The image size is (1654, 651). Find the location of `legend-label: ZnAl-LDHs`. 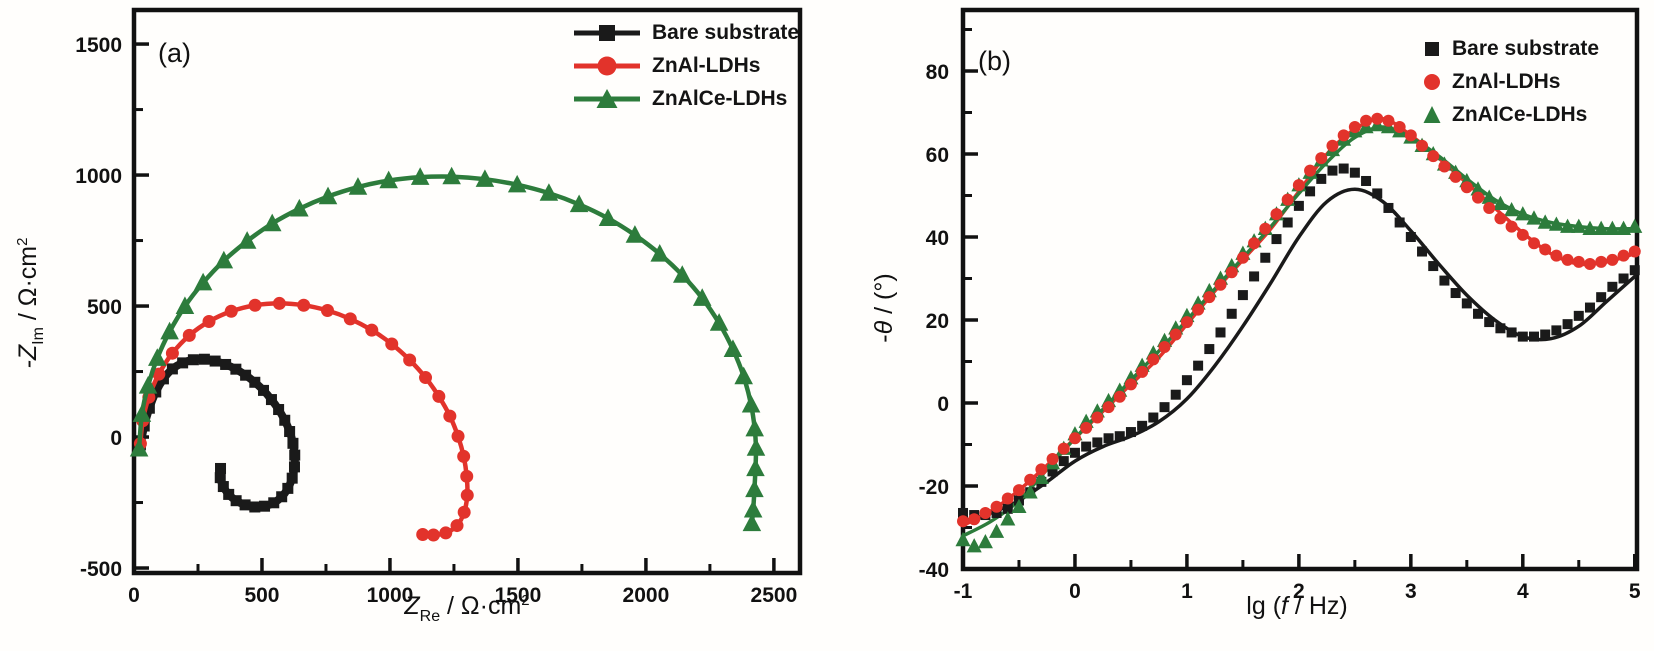

legend-label: ZnAl-LDHs is located at coordinates (1506, 81).